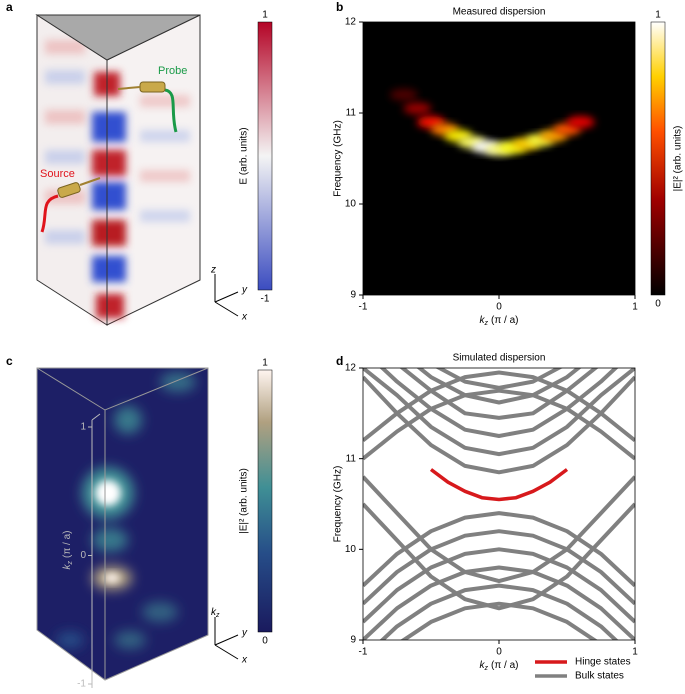 Image resolution: width=685 pixels, height=694 pixels. Describe the element at coordinates (599, 676) in the screenshot. I see `legend-label: Bulk states` at that location.